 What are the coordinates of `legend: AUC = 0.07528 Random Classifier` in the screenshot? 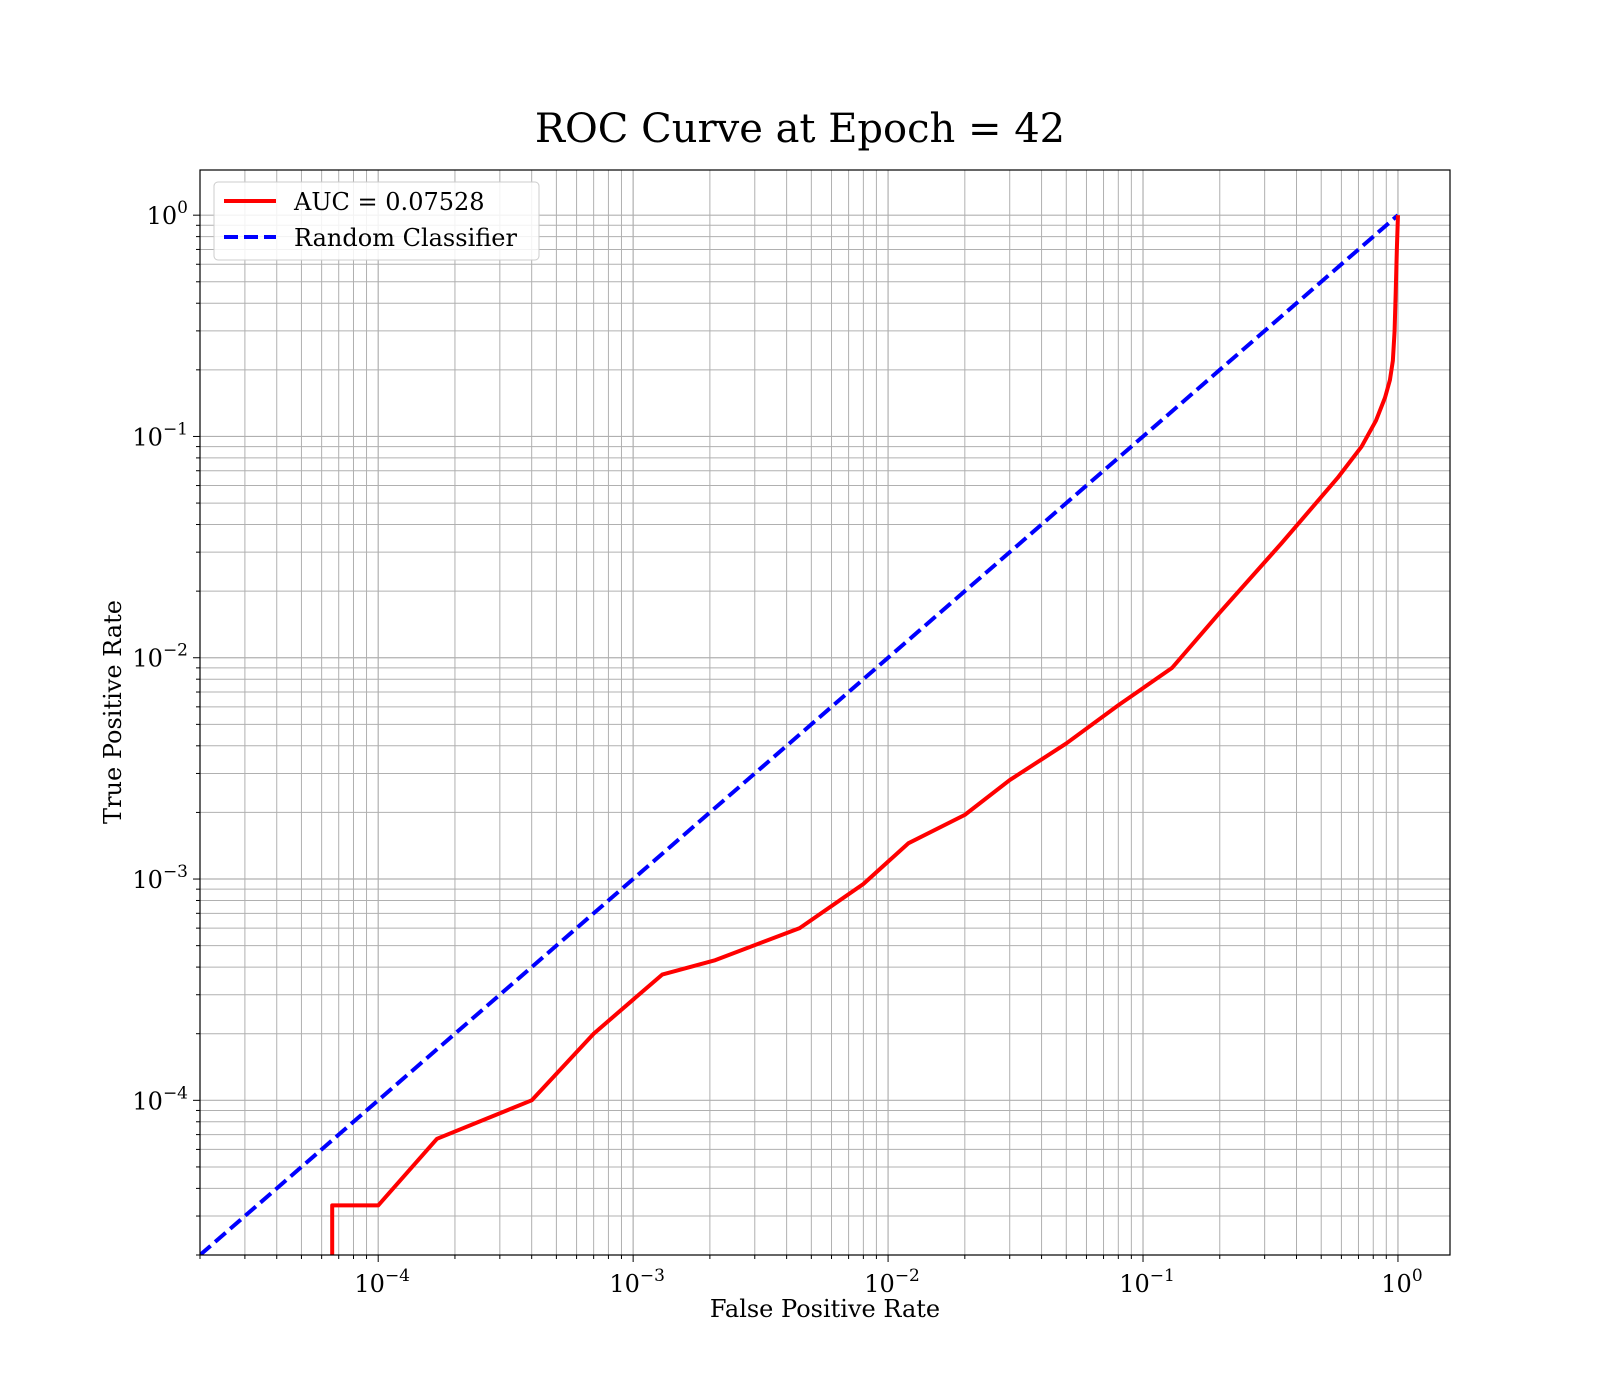 It's located at (376, 221).